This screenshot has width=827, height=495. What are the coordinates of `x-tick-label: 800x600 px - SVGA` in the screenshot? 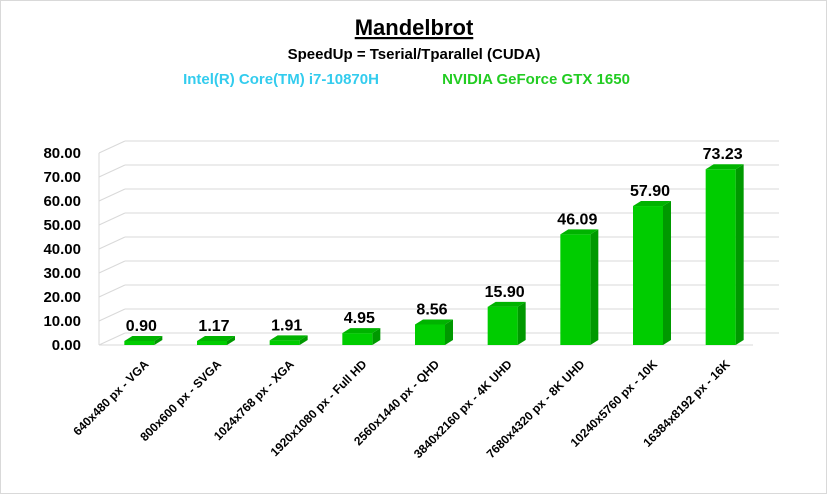 It's located at (180, 400).